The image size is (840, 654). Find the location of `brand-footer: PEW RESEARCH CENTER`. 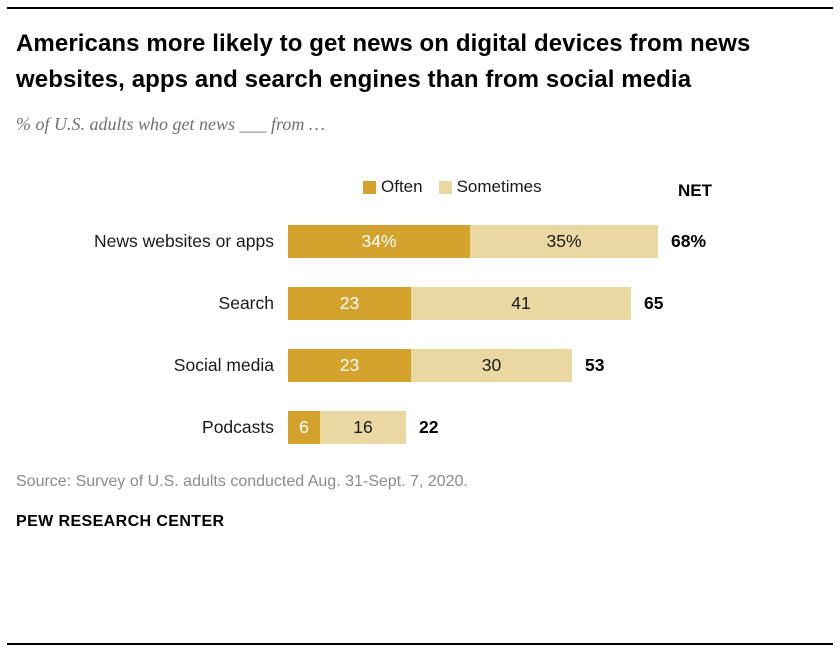

brand-footer: PEW RESEARCH CENTER is located at coordinates (120, 521).